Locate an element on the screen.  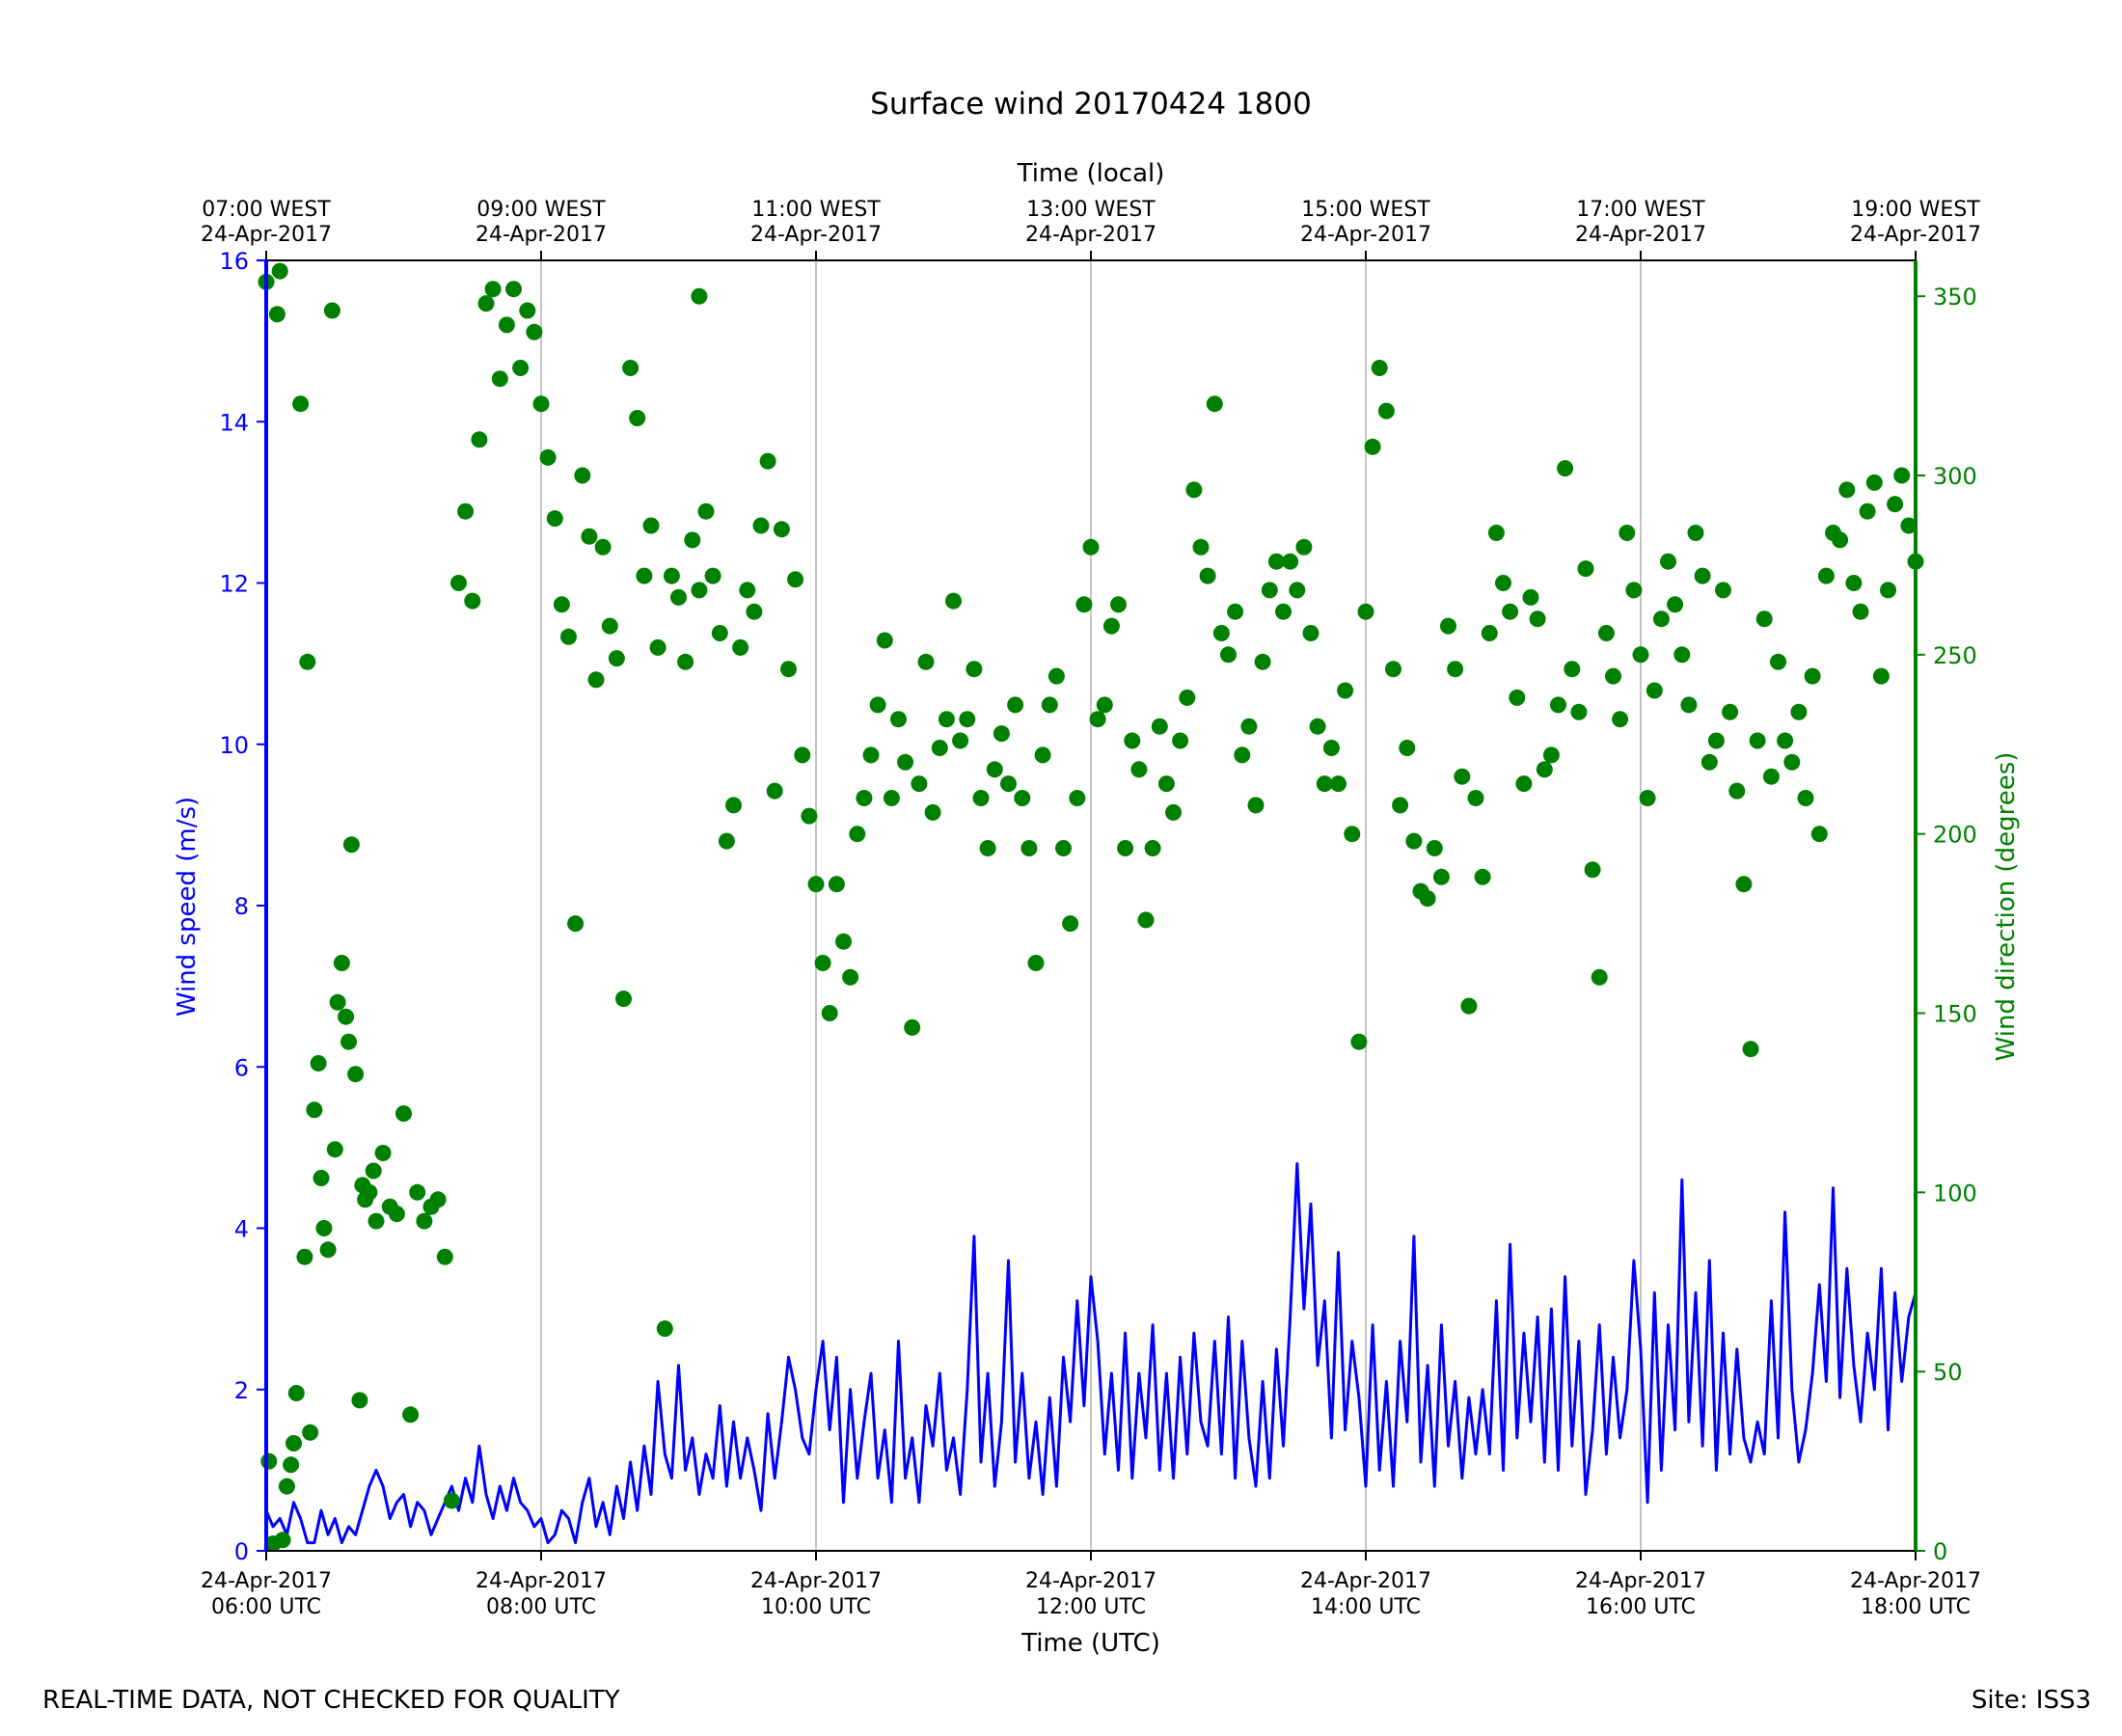
right-tick-label: 300 is located at coordinates (1955, 476).